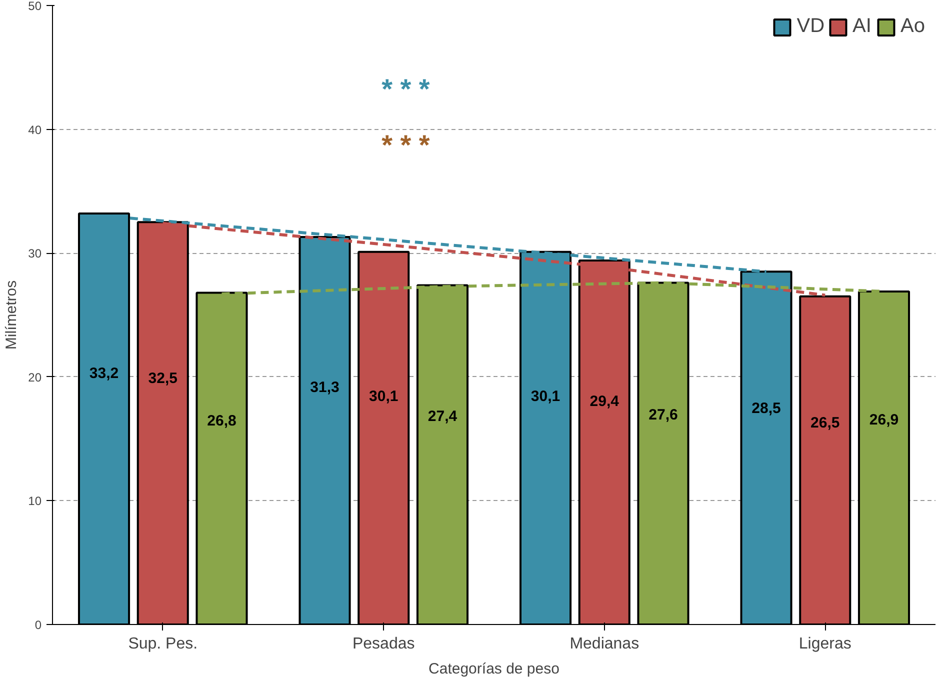  Describe the element at coordinates (325, 387) in the screenshot. I see `data-label: 31,3` at that location.